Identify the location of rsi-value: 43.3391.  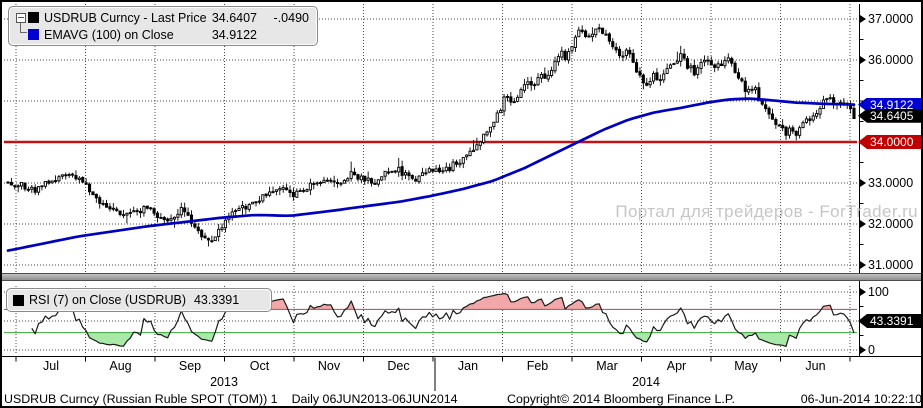
(216, 300).